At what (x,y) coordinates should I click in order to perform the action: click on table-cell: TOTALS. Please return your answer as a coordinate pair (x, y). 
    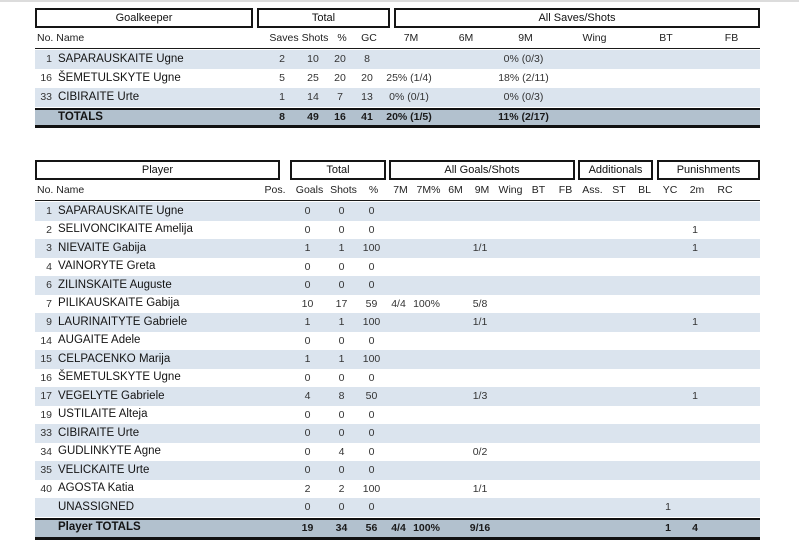
    Looking at the image, I should click on (80, 116).